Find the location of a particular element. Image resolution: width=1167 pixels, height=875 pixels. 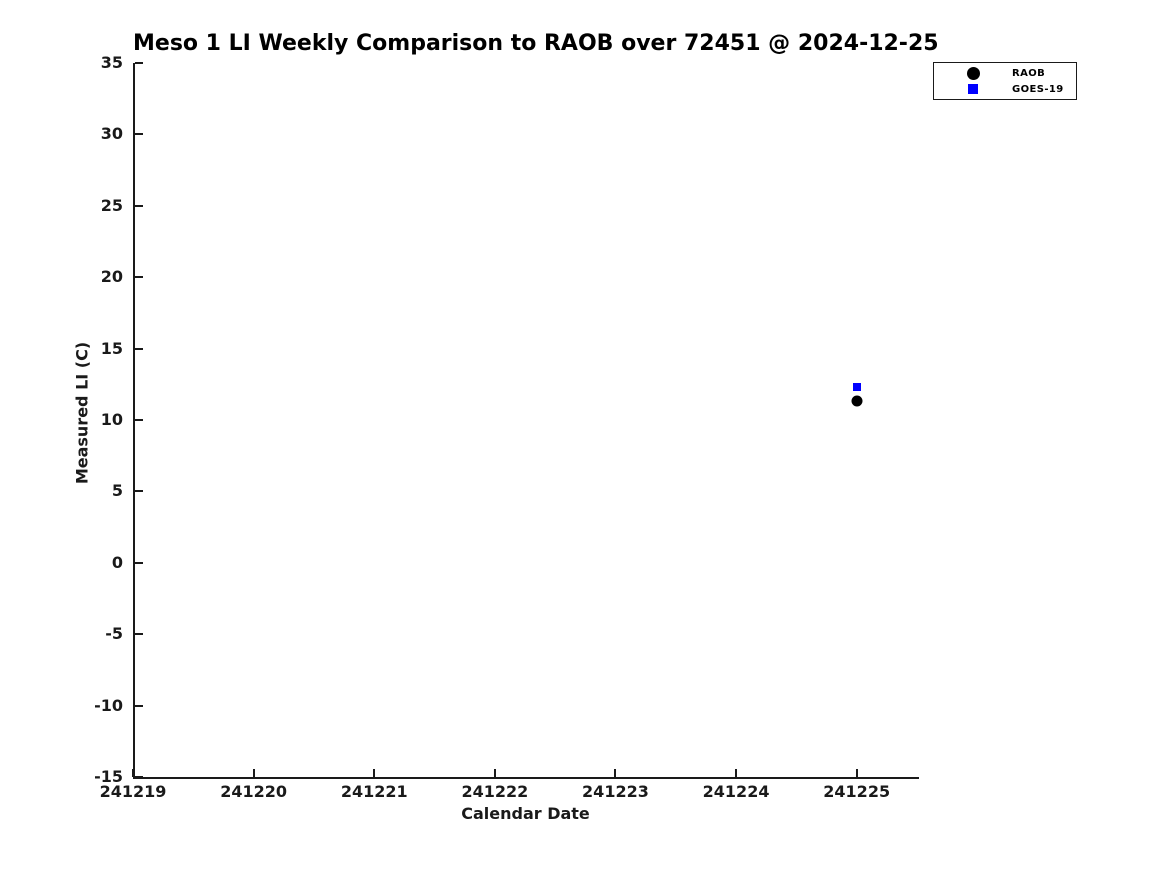

y-tick-label: 25 is located at coordinates (111, 205).